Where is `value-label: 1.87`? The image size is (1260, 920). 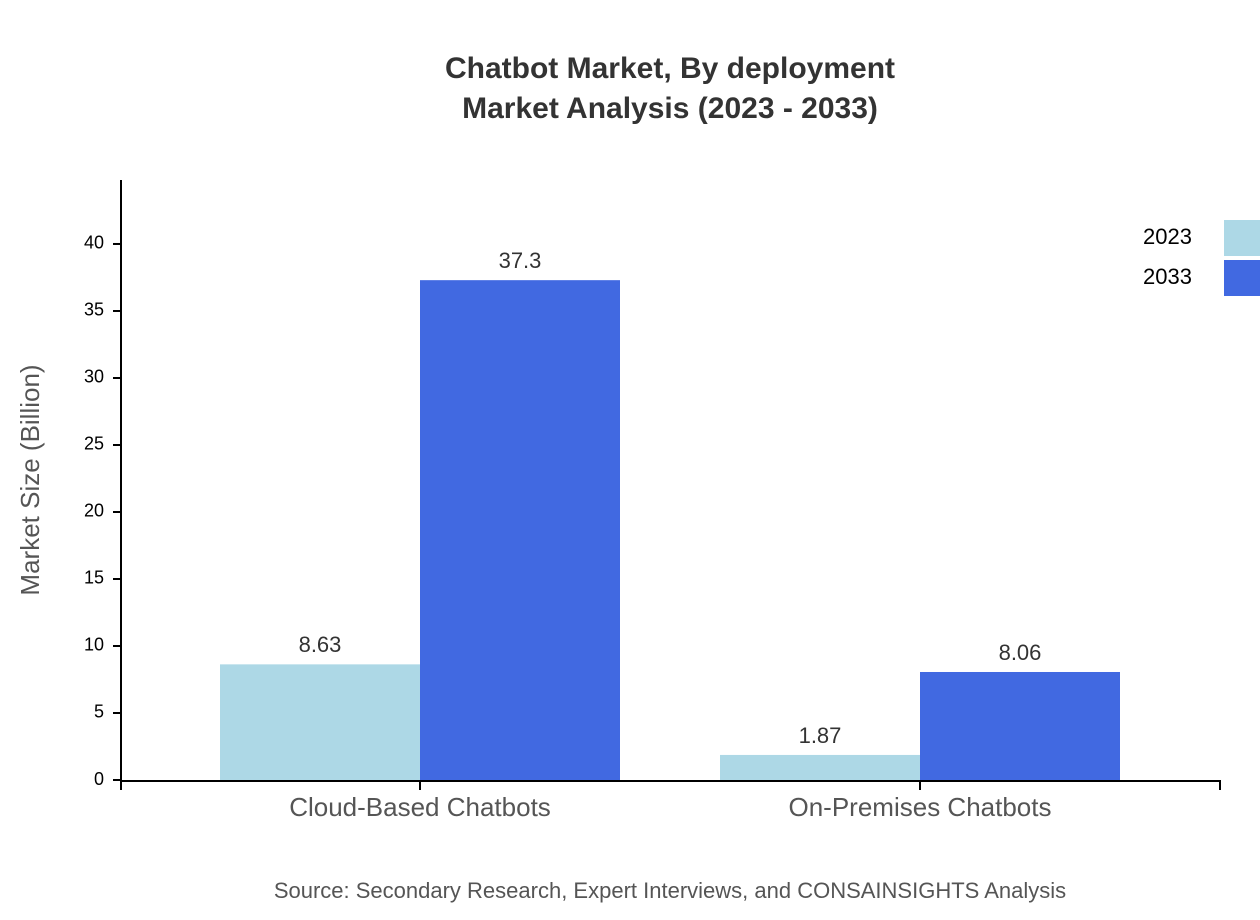
value-label: 1.87 is located at coordinates (820, 735).